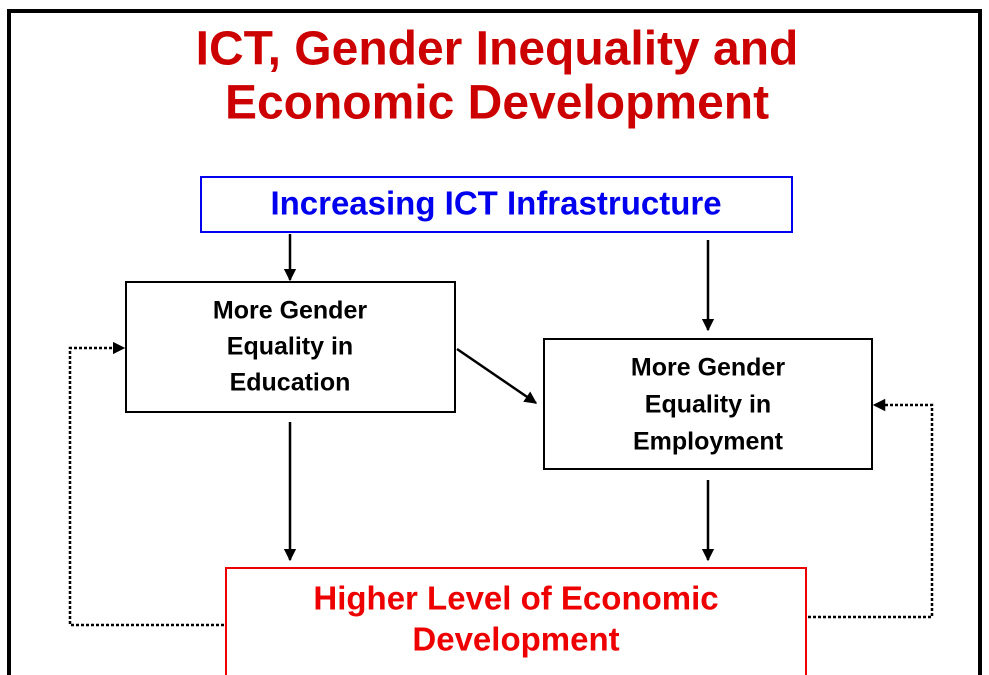  Describe the element at coordinates (497, 376) in the screenshot. I see `arrow` at that location.